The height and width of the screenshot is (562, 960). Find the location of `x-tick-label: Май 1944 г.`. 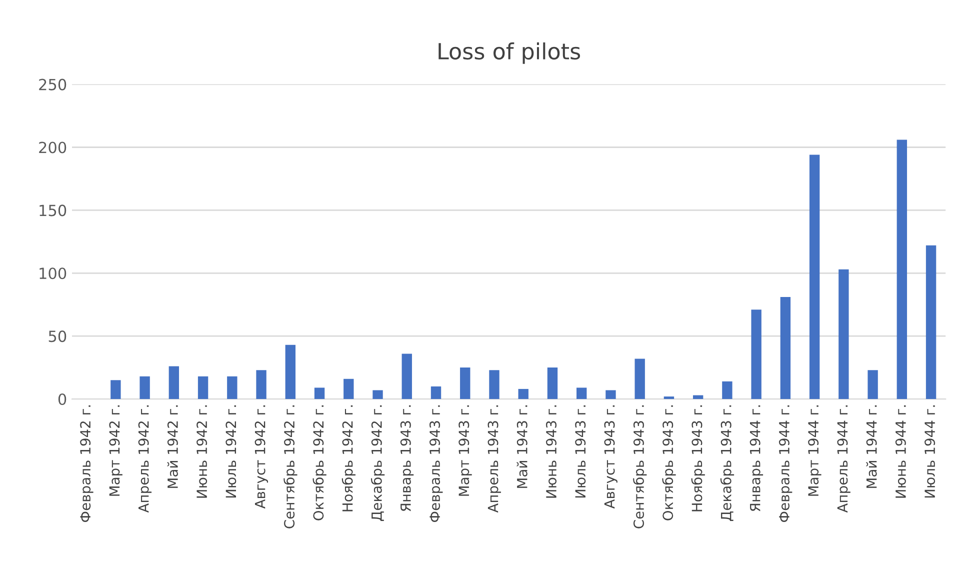

x-tick-label: Май 1944 г. is located at coordinates (871, 446).